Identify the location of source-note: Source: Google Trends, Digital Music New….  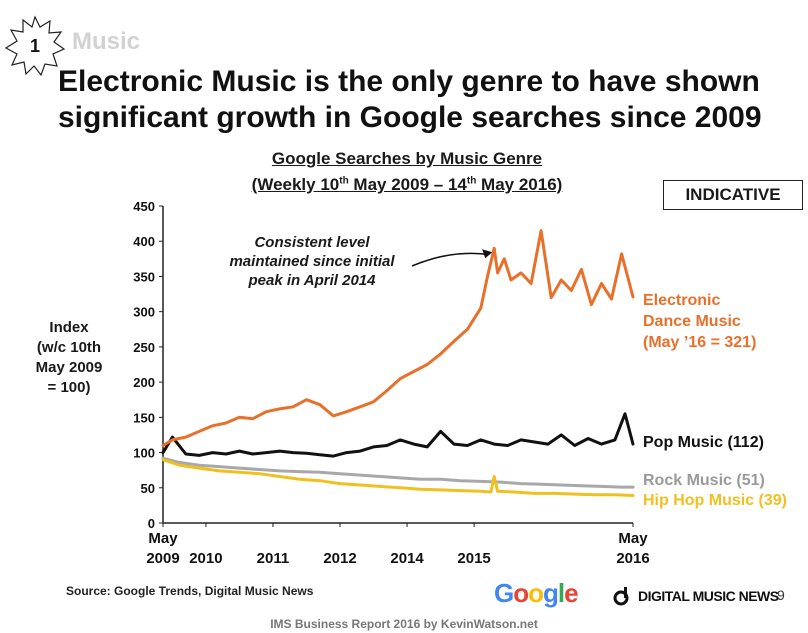
(190, 591).